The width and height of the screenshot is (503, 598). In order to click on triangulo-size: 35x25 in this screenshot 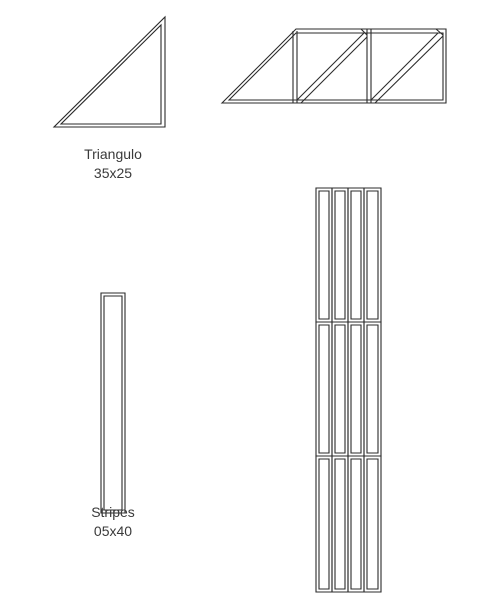, I will do `click(113, 173)`.